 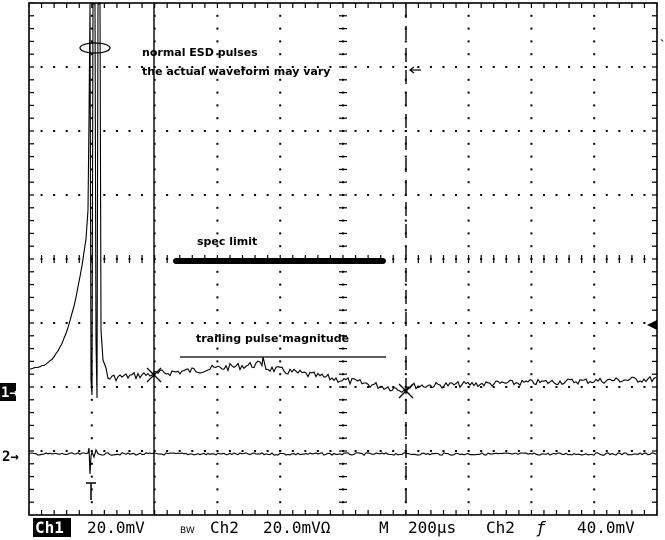 What do you see at coordinates (200, 52) in the screenshot?
I see `esd-annotation-line1: normal ESD pulses` at bounding box center [200, 52].